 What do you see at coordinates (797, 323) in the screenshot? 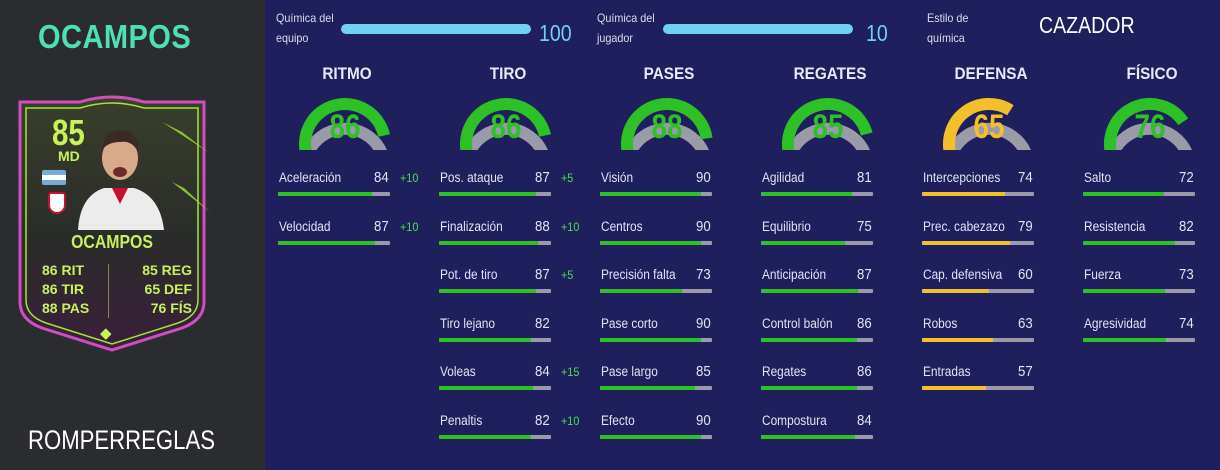
I see `attribute-name: Control balón` at bounding box center [797, 323].